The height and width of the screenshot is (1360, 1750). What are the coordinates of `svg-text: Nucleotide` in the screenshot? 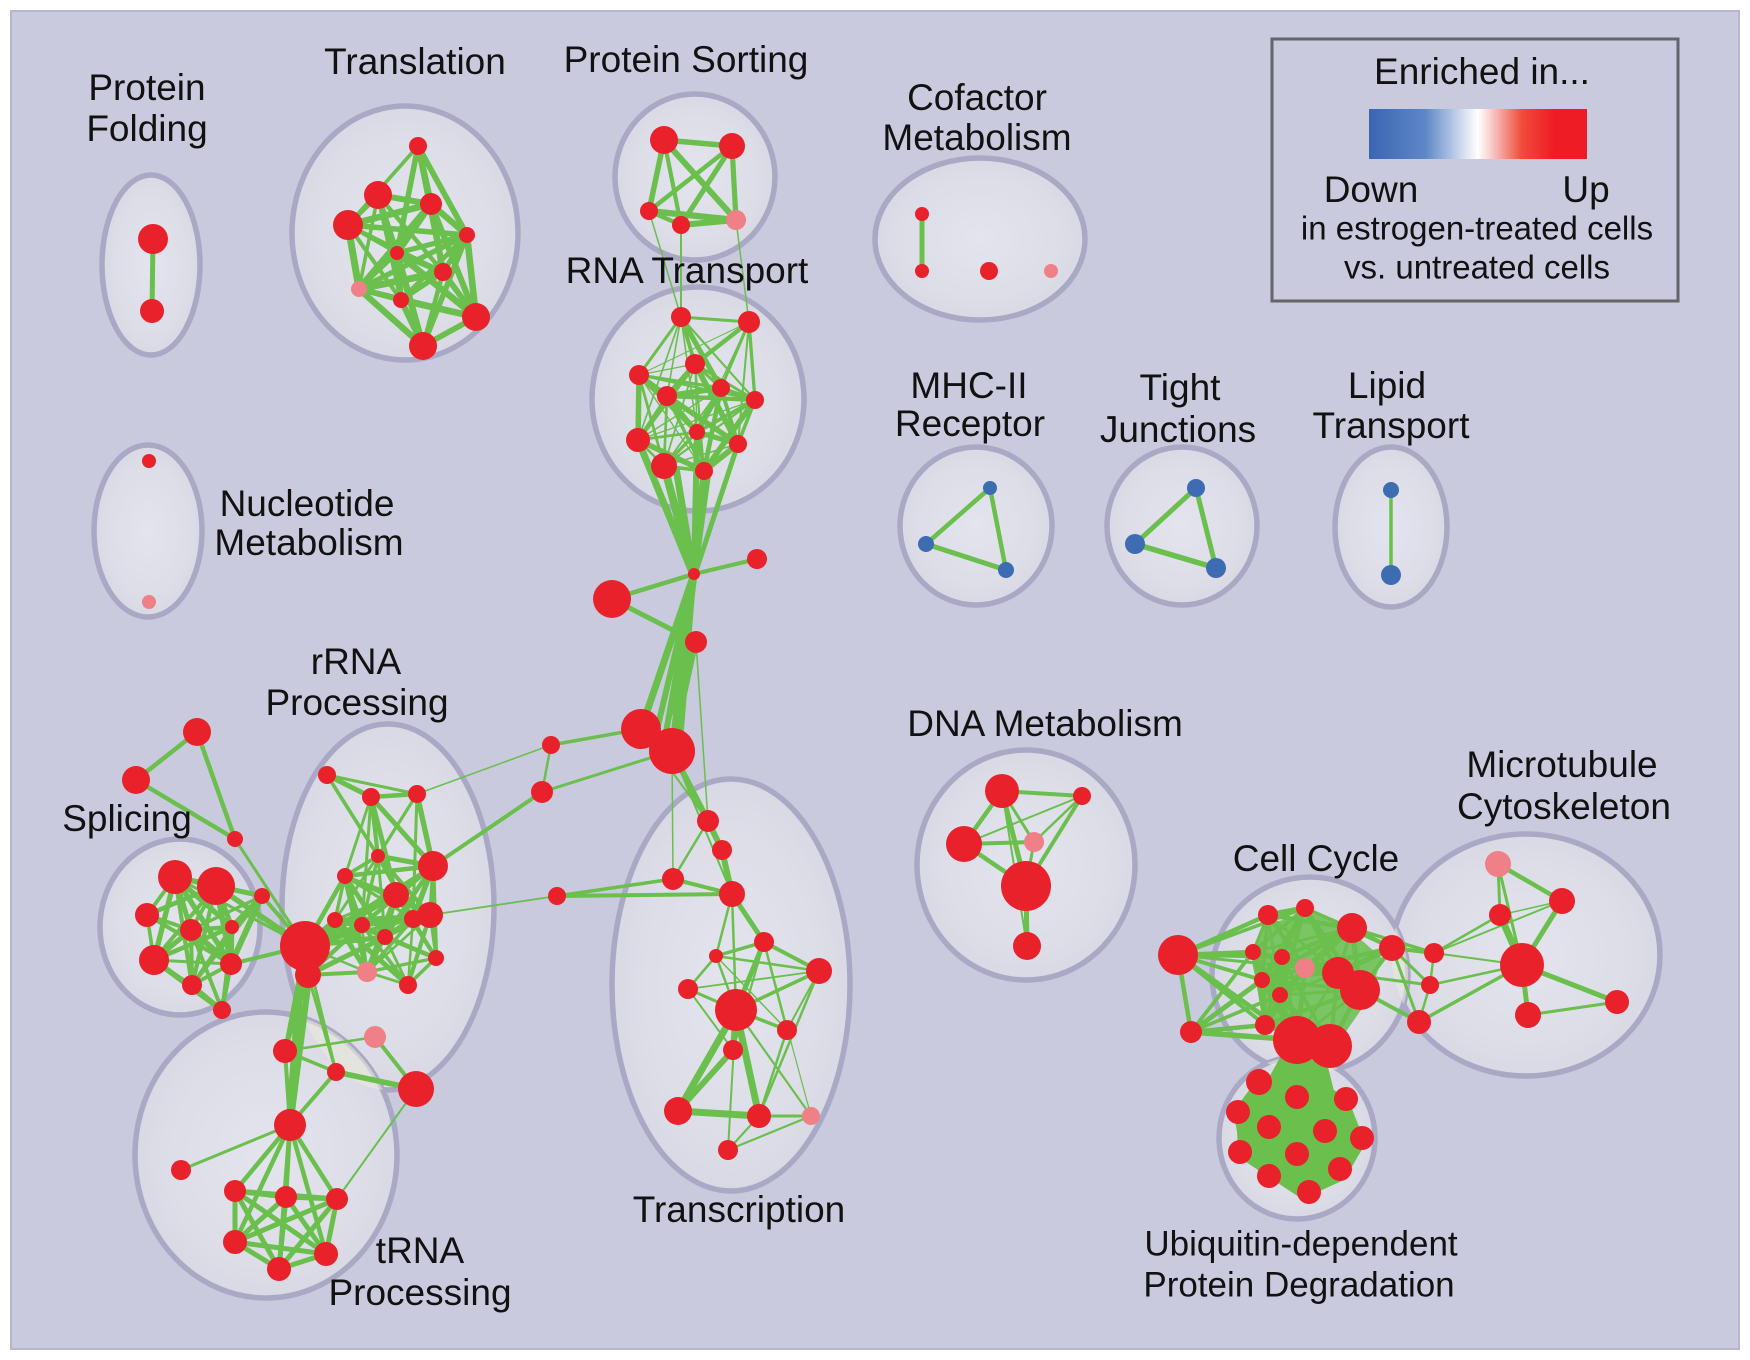 It's located at (307, 503).